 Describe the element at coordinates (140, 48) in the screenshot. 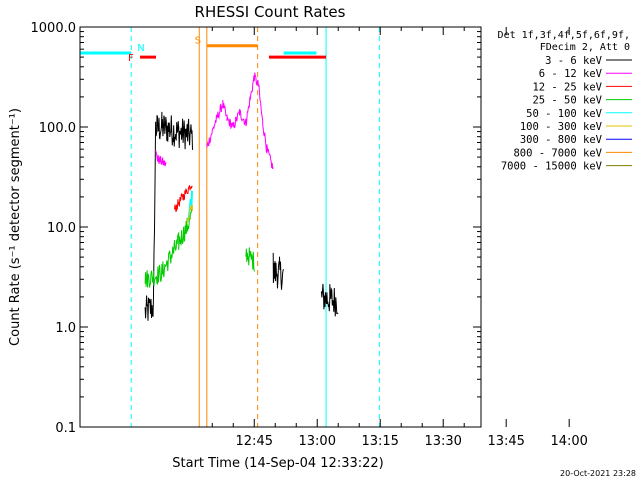

I see `flag-label-N: N` at that location.